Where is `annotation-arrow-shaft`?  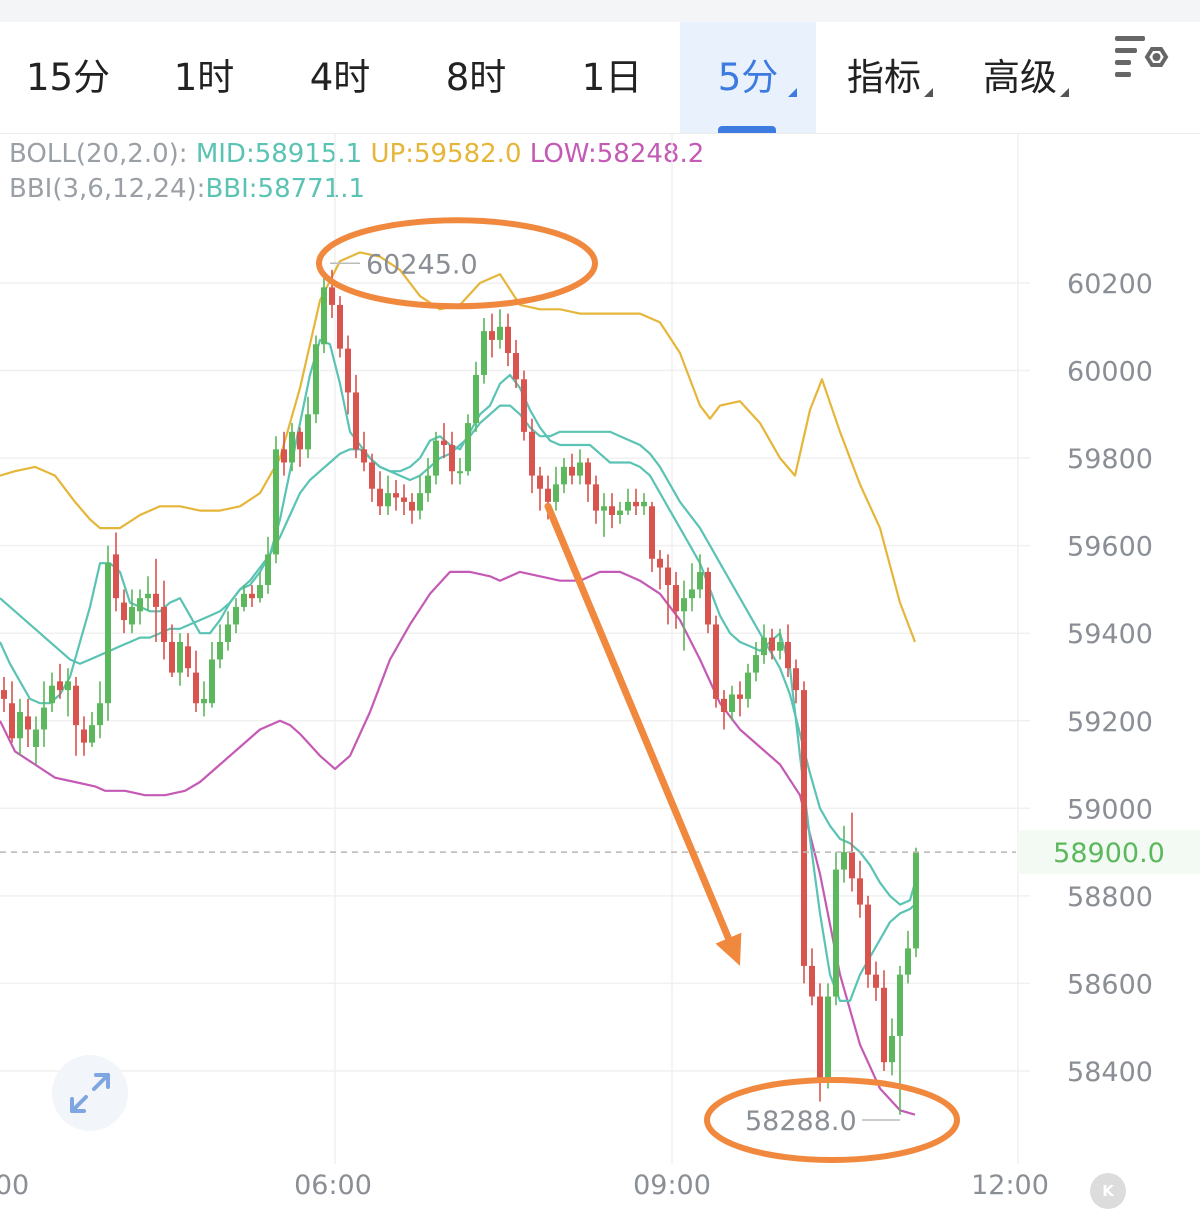
annotation-arrow-shaft is located at coordinates (638, 722).